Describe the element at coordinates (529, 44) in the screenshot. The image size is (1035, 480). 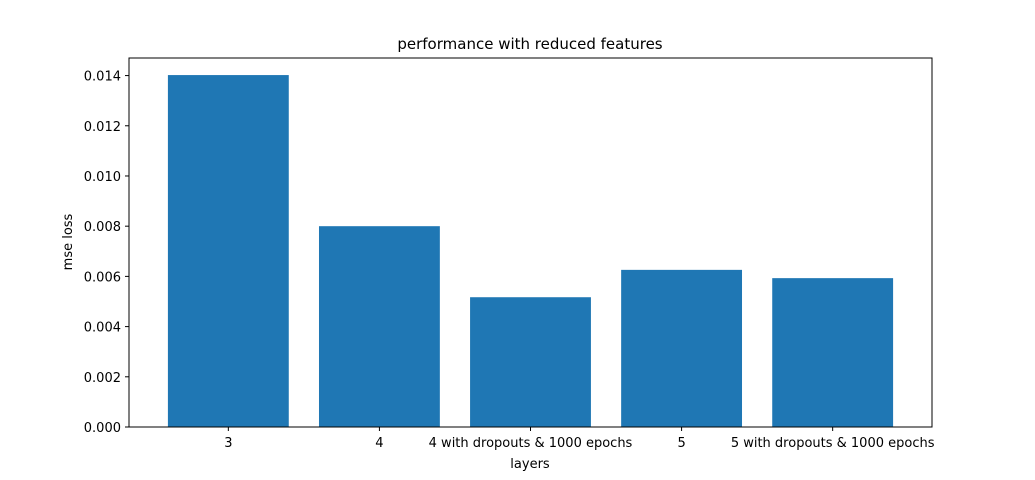
I see `chart-title: performance with reduced features` at that location.